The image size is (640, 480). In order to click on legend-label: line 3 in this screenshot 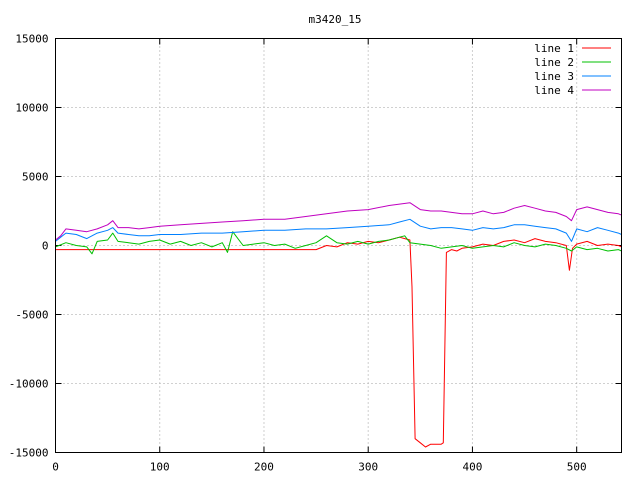, I will do `click(554, 76)`.